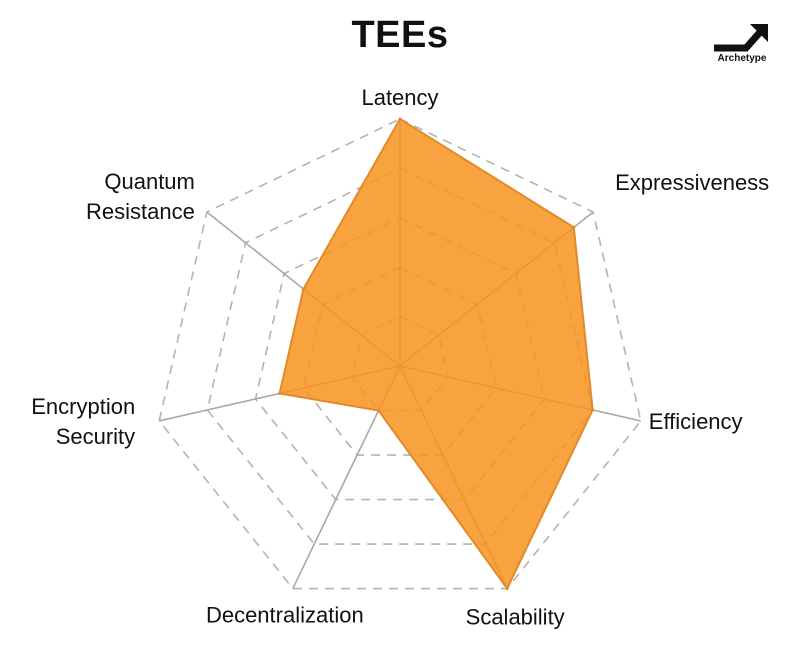  I want to click on axis-label: Efficiency, so click(696, 421).